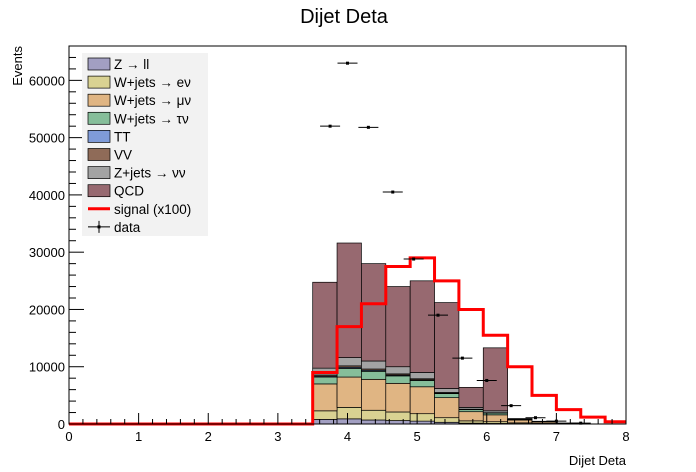  What do you see at coordinates (151, 118) in the screenshot?
I see `legend-label-3: W+jets → τν` at bounding box center [151, 118].